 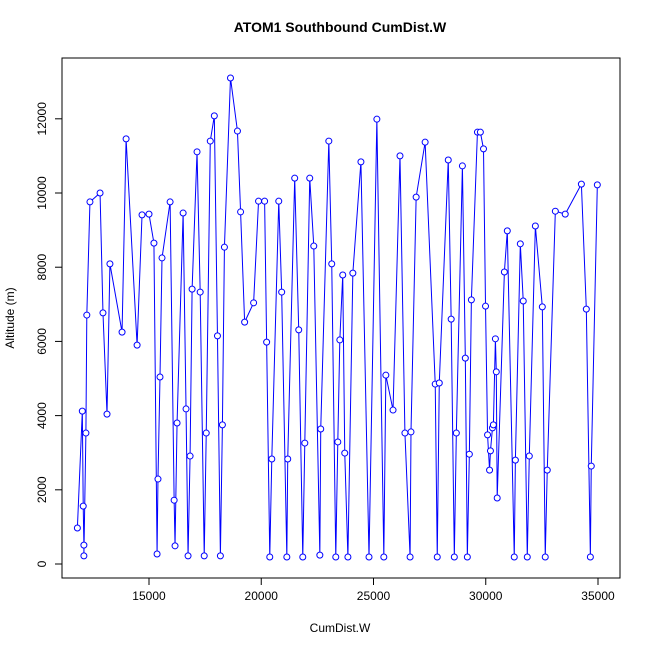 I want to click on y-tick-label: 10000, so click(x=42, y=193).